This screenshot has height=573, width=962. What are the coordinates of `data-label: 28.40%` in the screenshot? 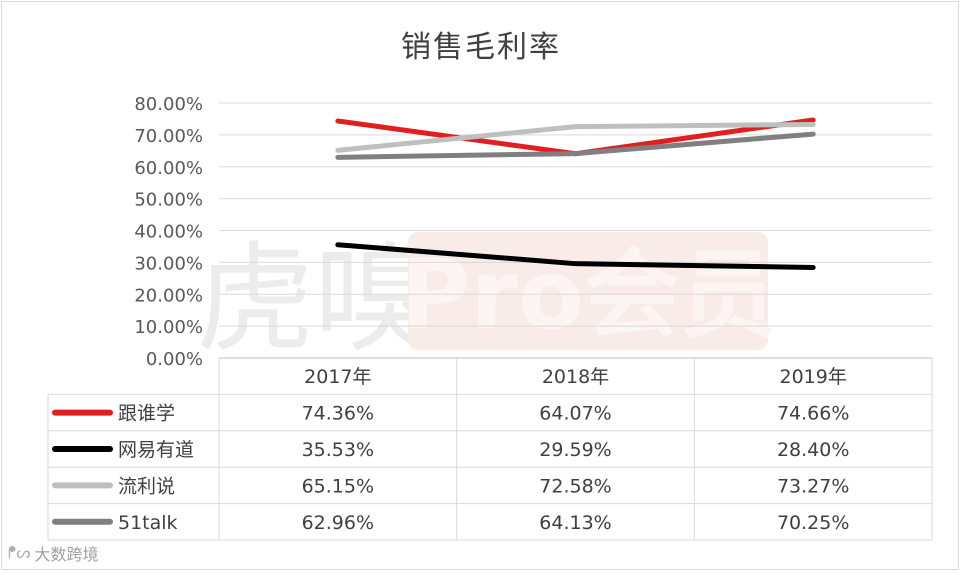 It's located at (813, 450).